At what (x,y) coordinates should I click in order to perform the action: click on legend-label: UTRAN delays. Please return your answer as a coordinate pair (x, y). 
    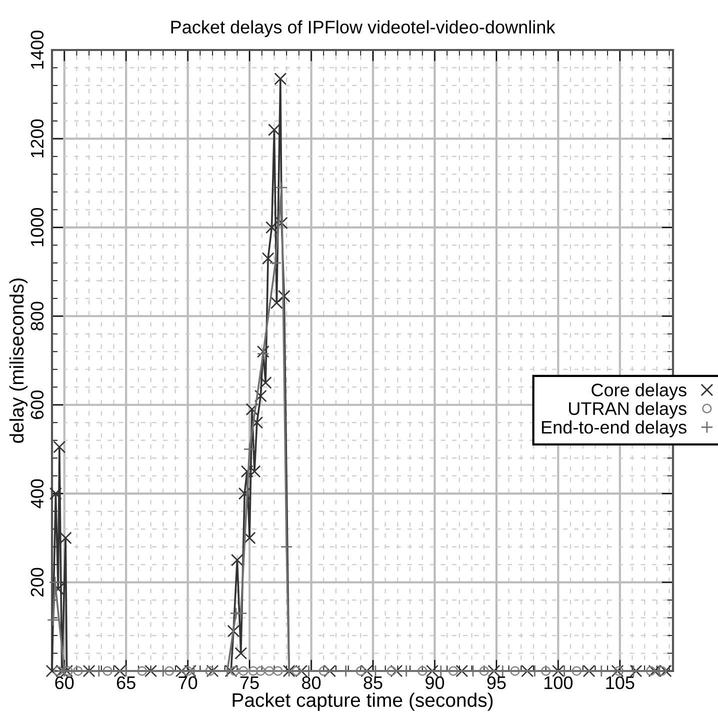
    Looking at the image, I should click on (627, 410).